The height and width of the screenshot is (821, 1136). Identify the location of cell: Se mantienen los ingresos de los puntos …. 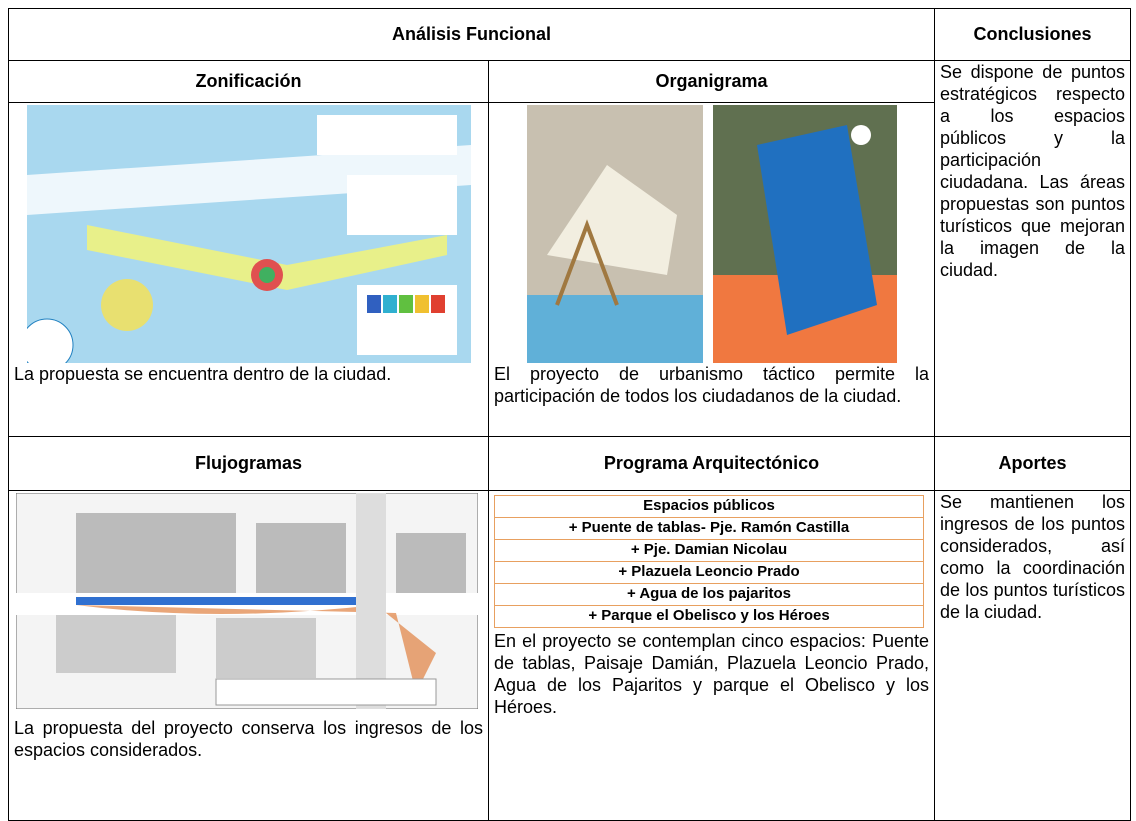
(1032, 655).